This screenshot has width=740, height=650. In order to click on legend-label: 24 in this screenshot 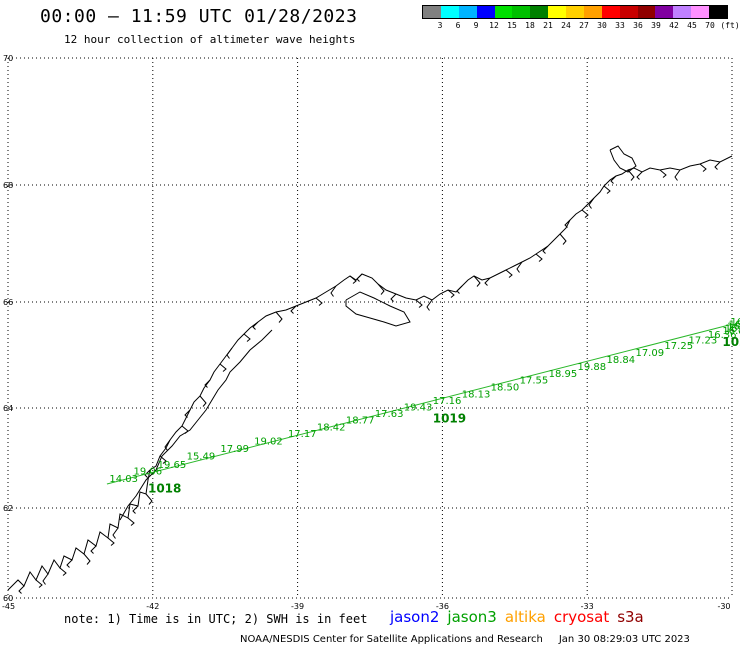, I will do `click(566, 25)`.